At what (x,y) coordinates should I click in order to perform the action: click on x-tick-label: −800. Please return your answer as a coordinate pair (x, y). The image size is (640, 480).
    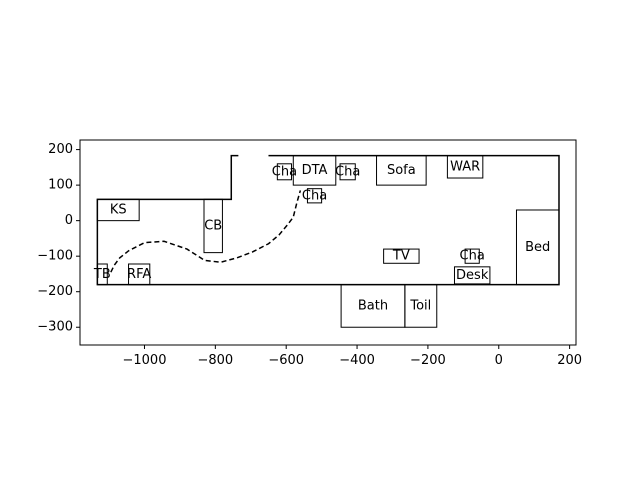
    Looking at the image, I should click on (215, 360).